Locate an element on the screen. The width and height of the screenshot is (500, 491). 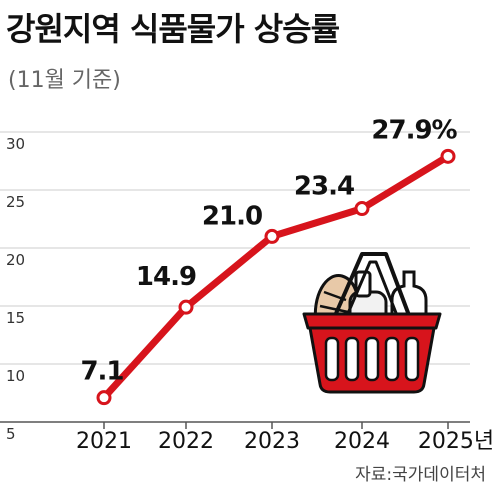
x-tick-label: 2025년 is located at coordinates (456, 441).